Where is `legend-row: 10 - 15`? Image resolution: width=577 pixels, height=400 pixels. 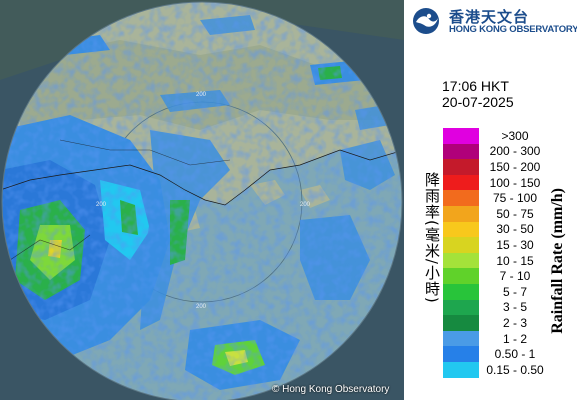
legend-row: 10 - 15 is located at coordinates (497, 260).